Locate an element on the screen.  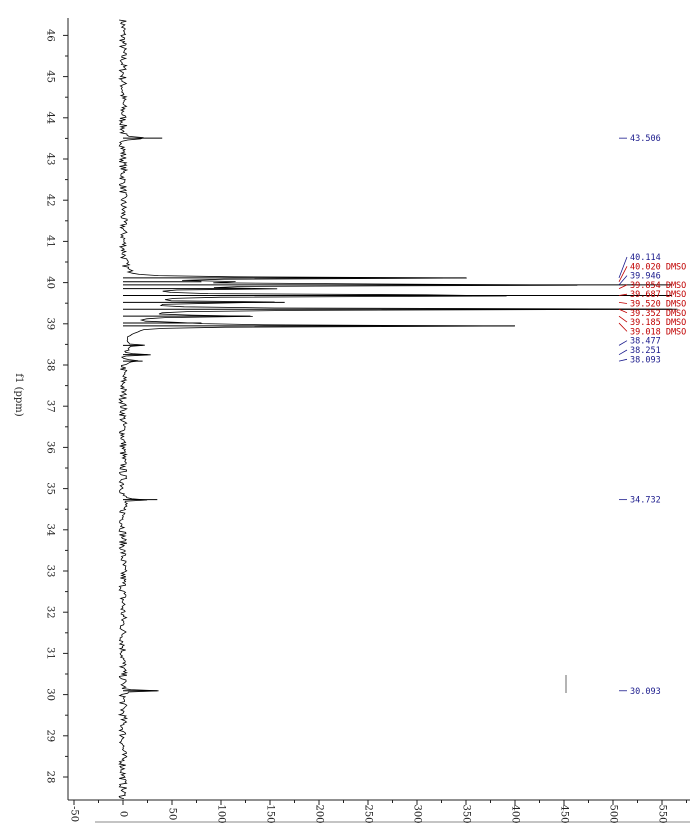
y-tick-label: 38 is located at coordinates (50, 365).